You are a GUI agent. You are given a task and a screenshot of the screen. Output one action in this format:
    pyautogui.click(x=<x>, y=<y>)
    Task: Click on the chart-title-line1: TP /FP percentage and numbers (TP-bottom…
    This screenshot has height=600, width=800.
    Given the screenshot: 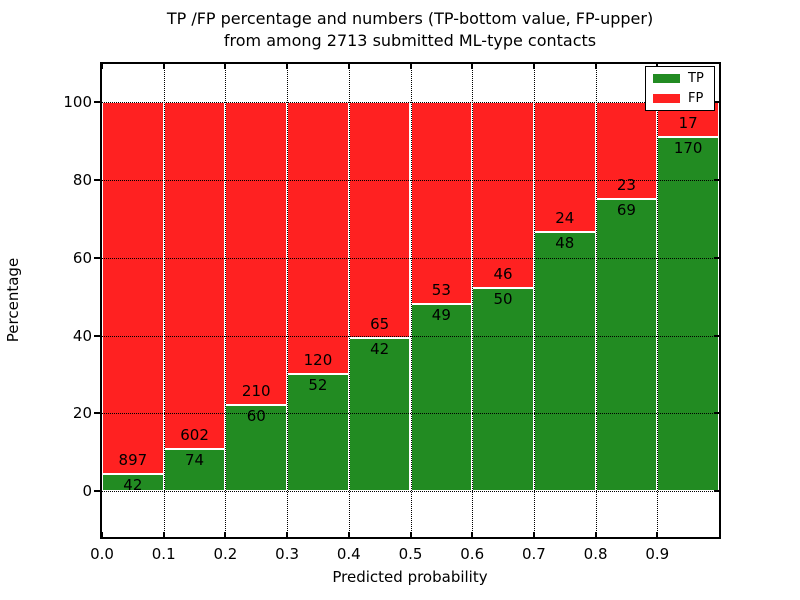 What is the action you would take?
    pyautogui.click(x=410, y=18)
    